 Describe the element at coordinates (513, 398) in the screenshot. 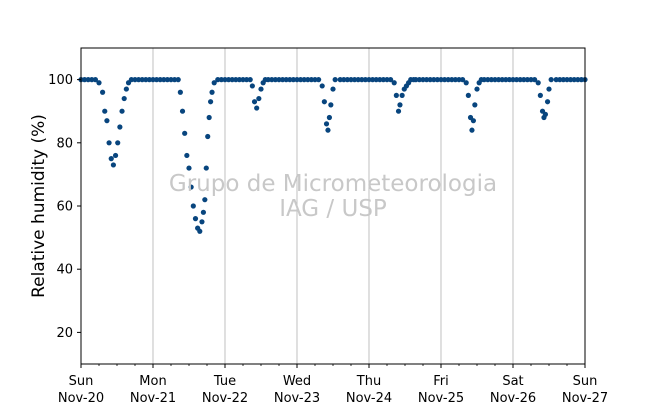

I see `x-tick-label-date: Nov-26` at that location.